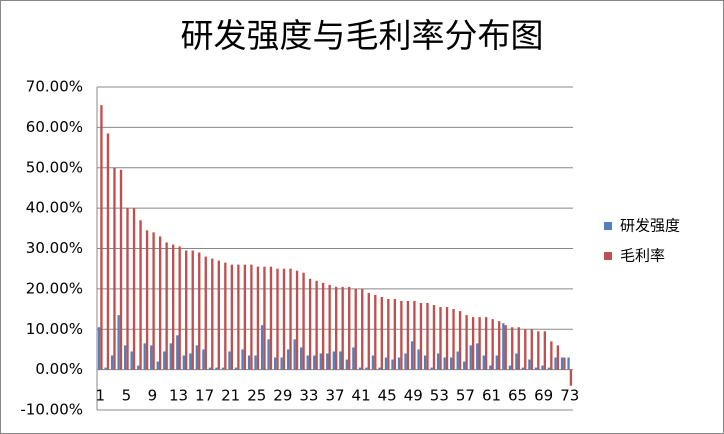 The height and width of the screenshot is (434, 724). I want to click on x-tick-label: 33, so click(308, 396).